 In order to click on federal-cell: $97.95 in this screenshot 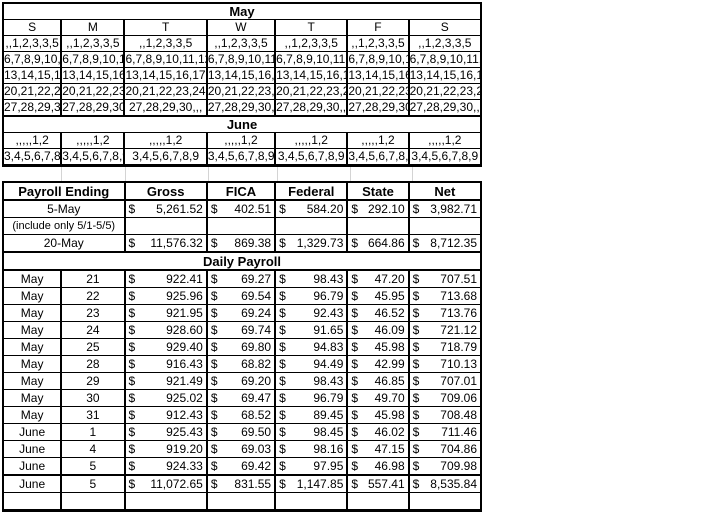, I will do `click(311, 466)`.